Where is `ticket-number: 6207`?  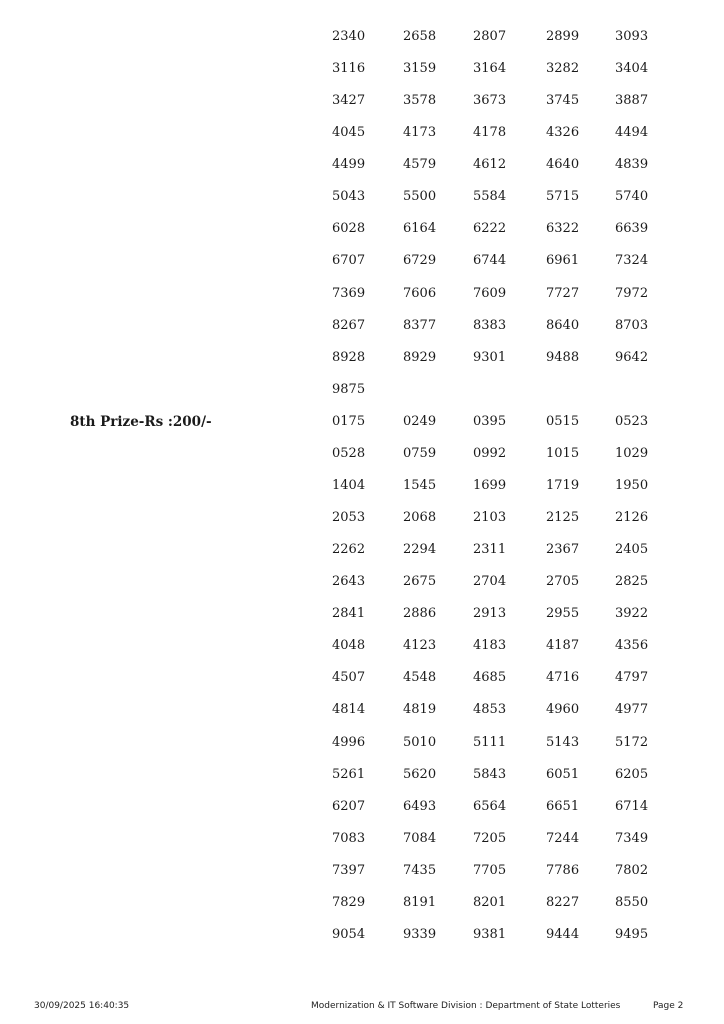
ticket-number: 6207 is located at coordinates (349, 806).